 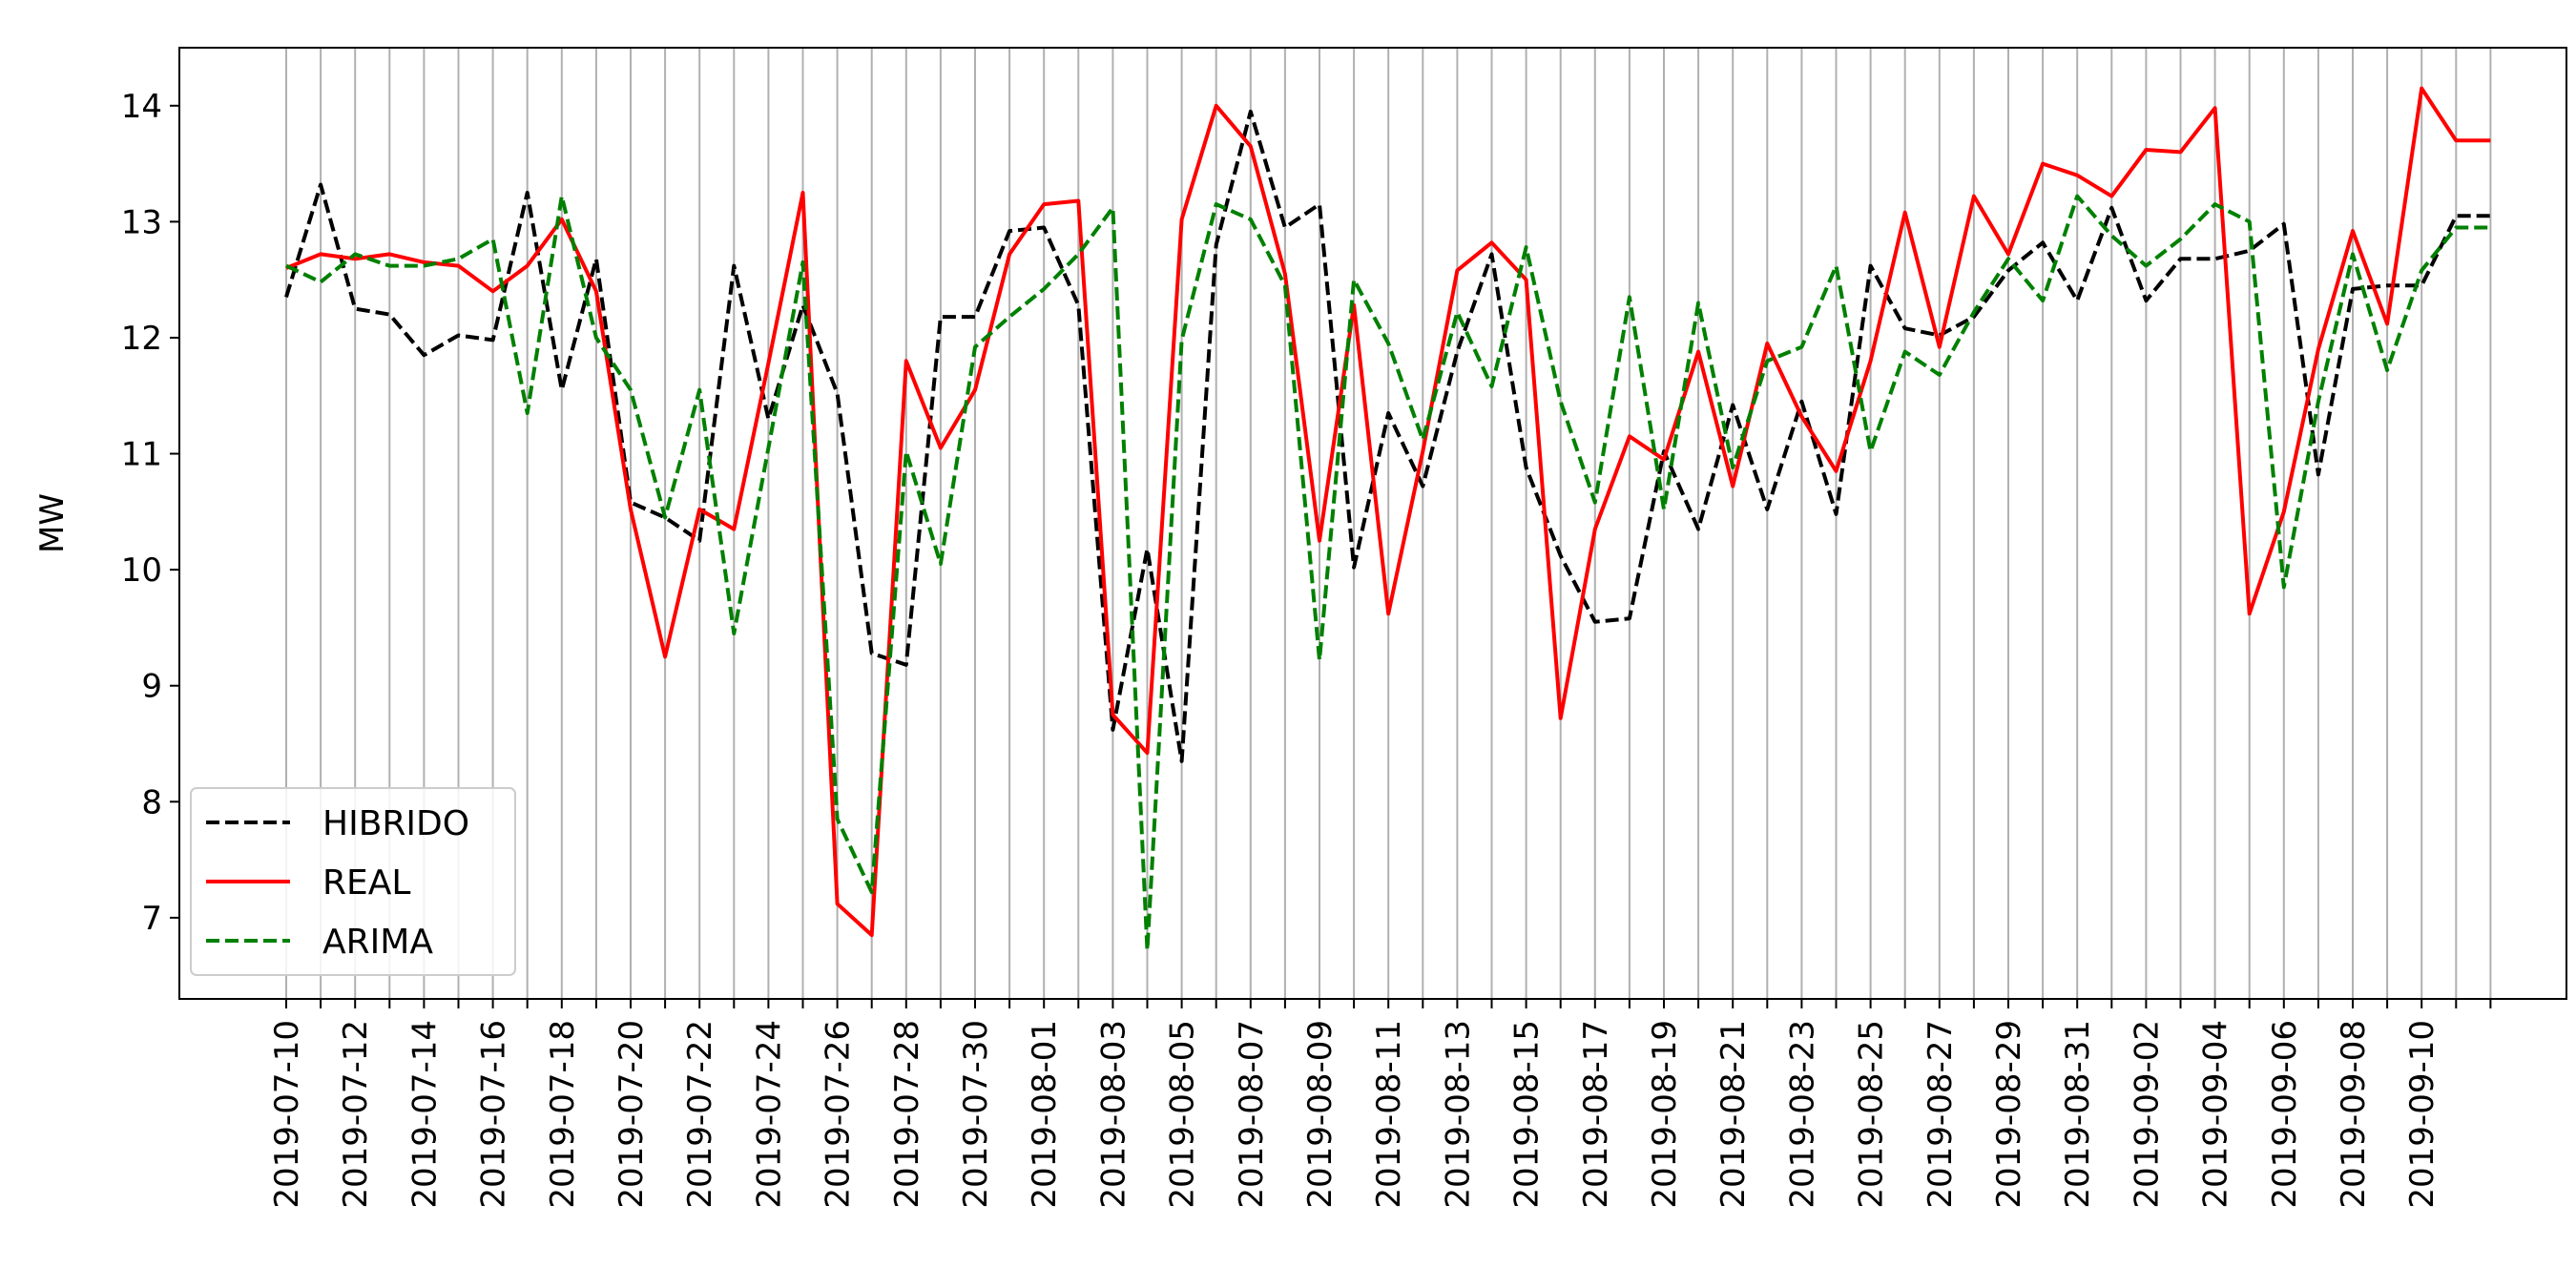 I want to click on x-tick-label: 2019-08-09, so click(x=1320, y=1114).